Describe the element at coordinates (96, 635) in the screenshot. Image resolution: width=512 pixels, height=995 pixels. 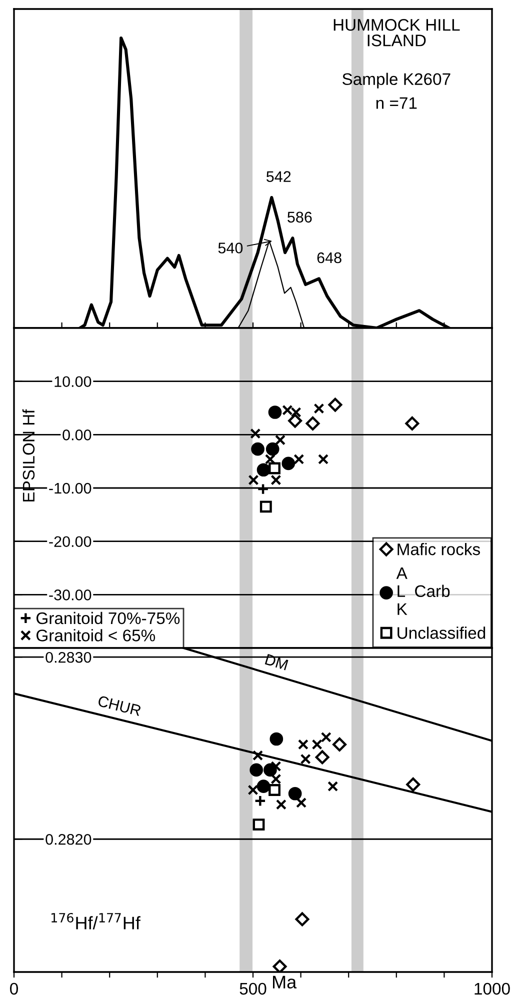
I see `legend-label: Granitoid < 65%` at that location.